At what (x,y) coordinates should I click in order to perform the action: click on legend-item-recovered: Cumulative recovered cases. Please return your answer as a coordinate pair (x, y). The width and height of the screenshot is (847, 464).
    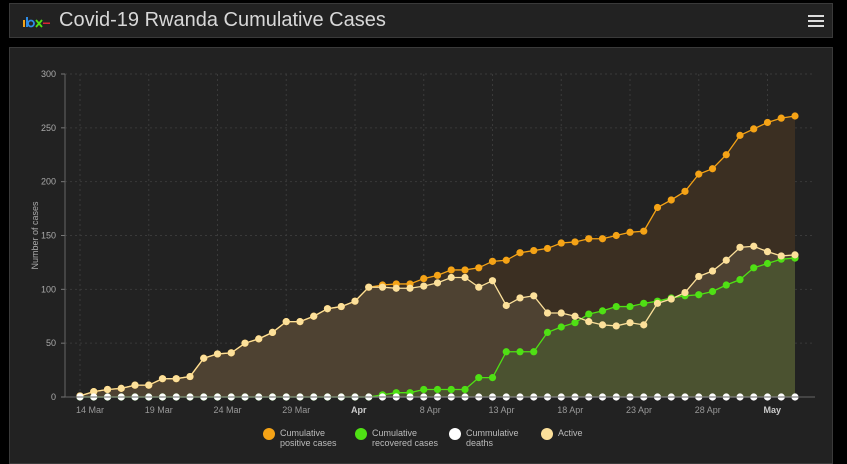
    Looking at the image, I should click on (396, 438).